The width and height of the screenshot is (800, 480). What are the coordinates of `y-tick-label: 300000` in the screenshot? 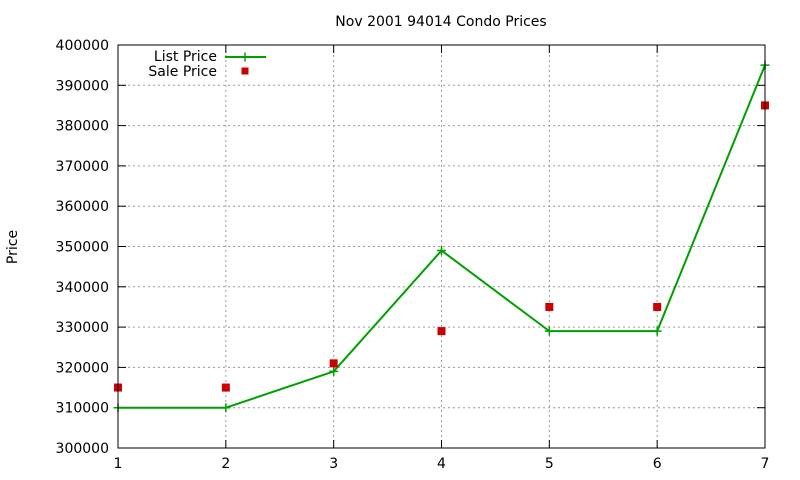 It's located at (82, 449).